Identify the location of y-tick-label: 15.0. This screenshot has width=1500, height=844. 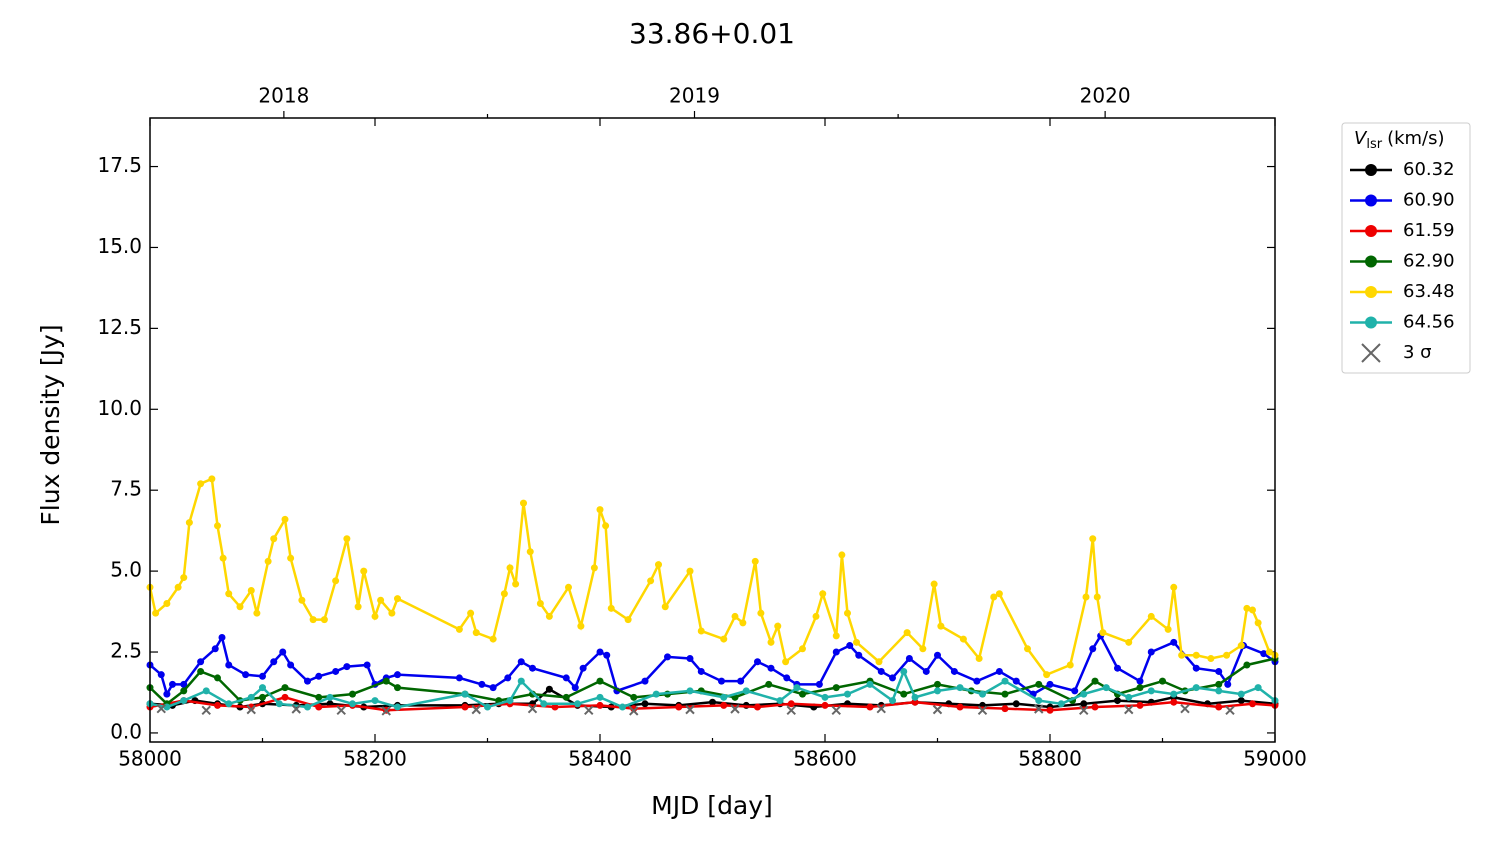
(119, 246).